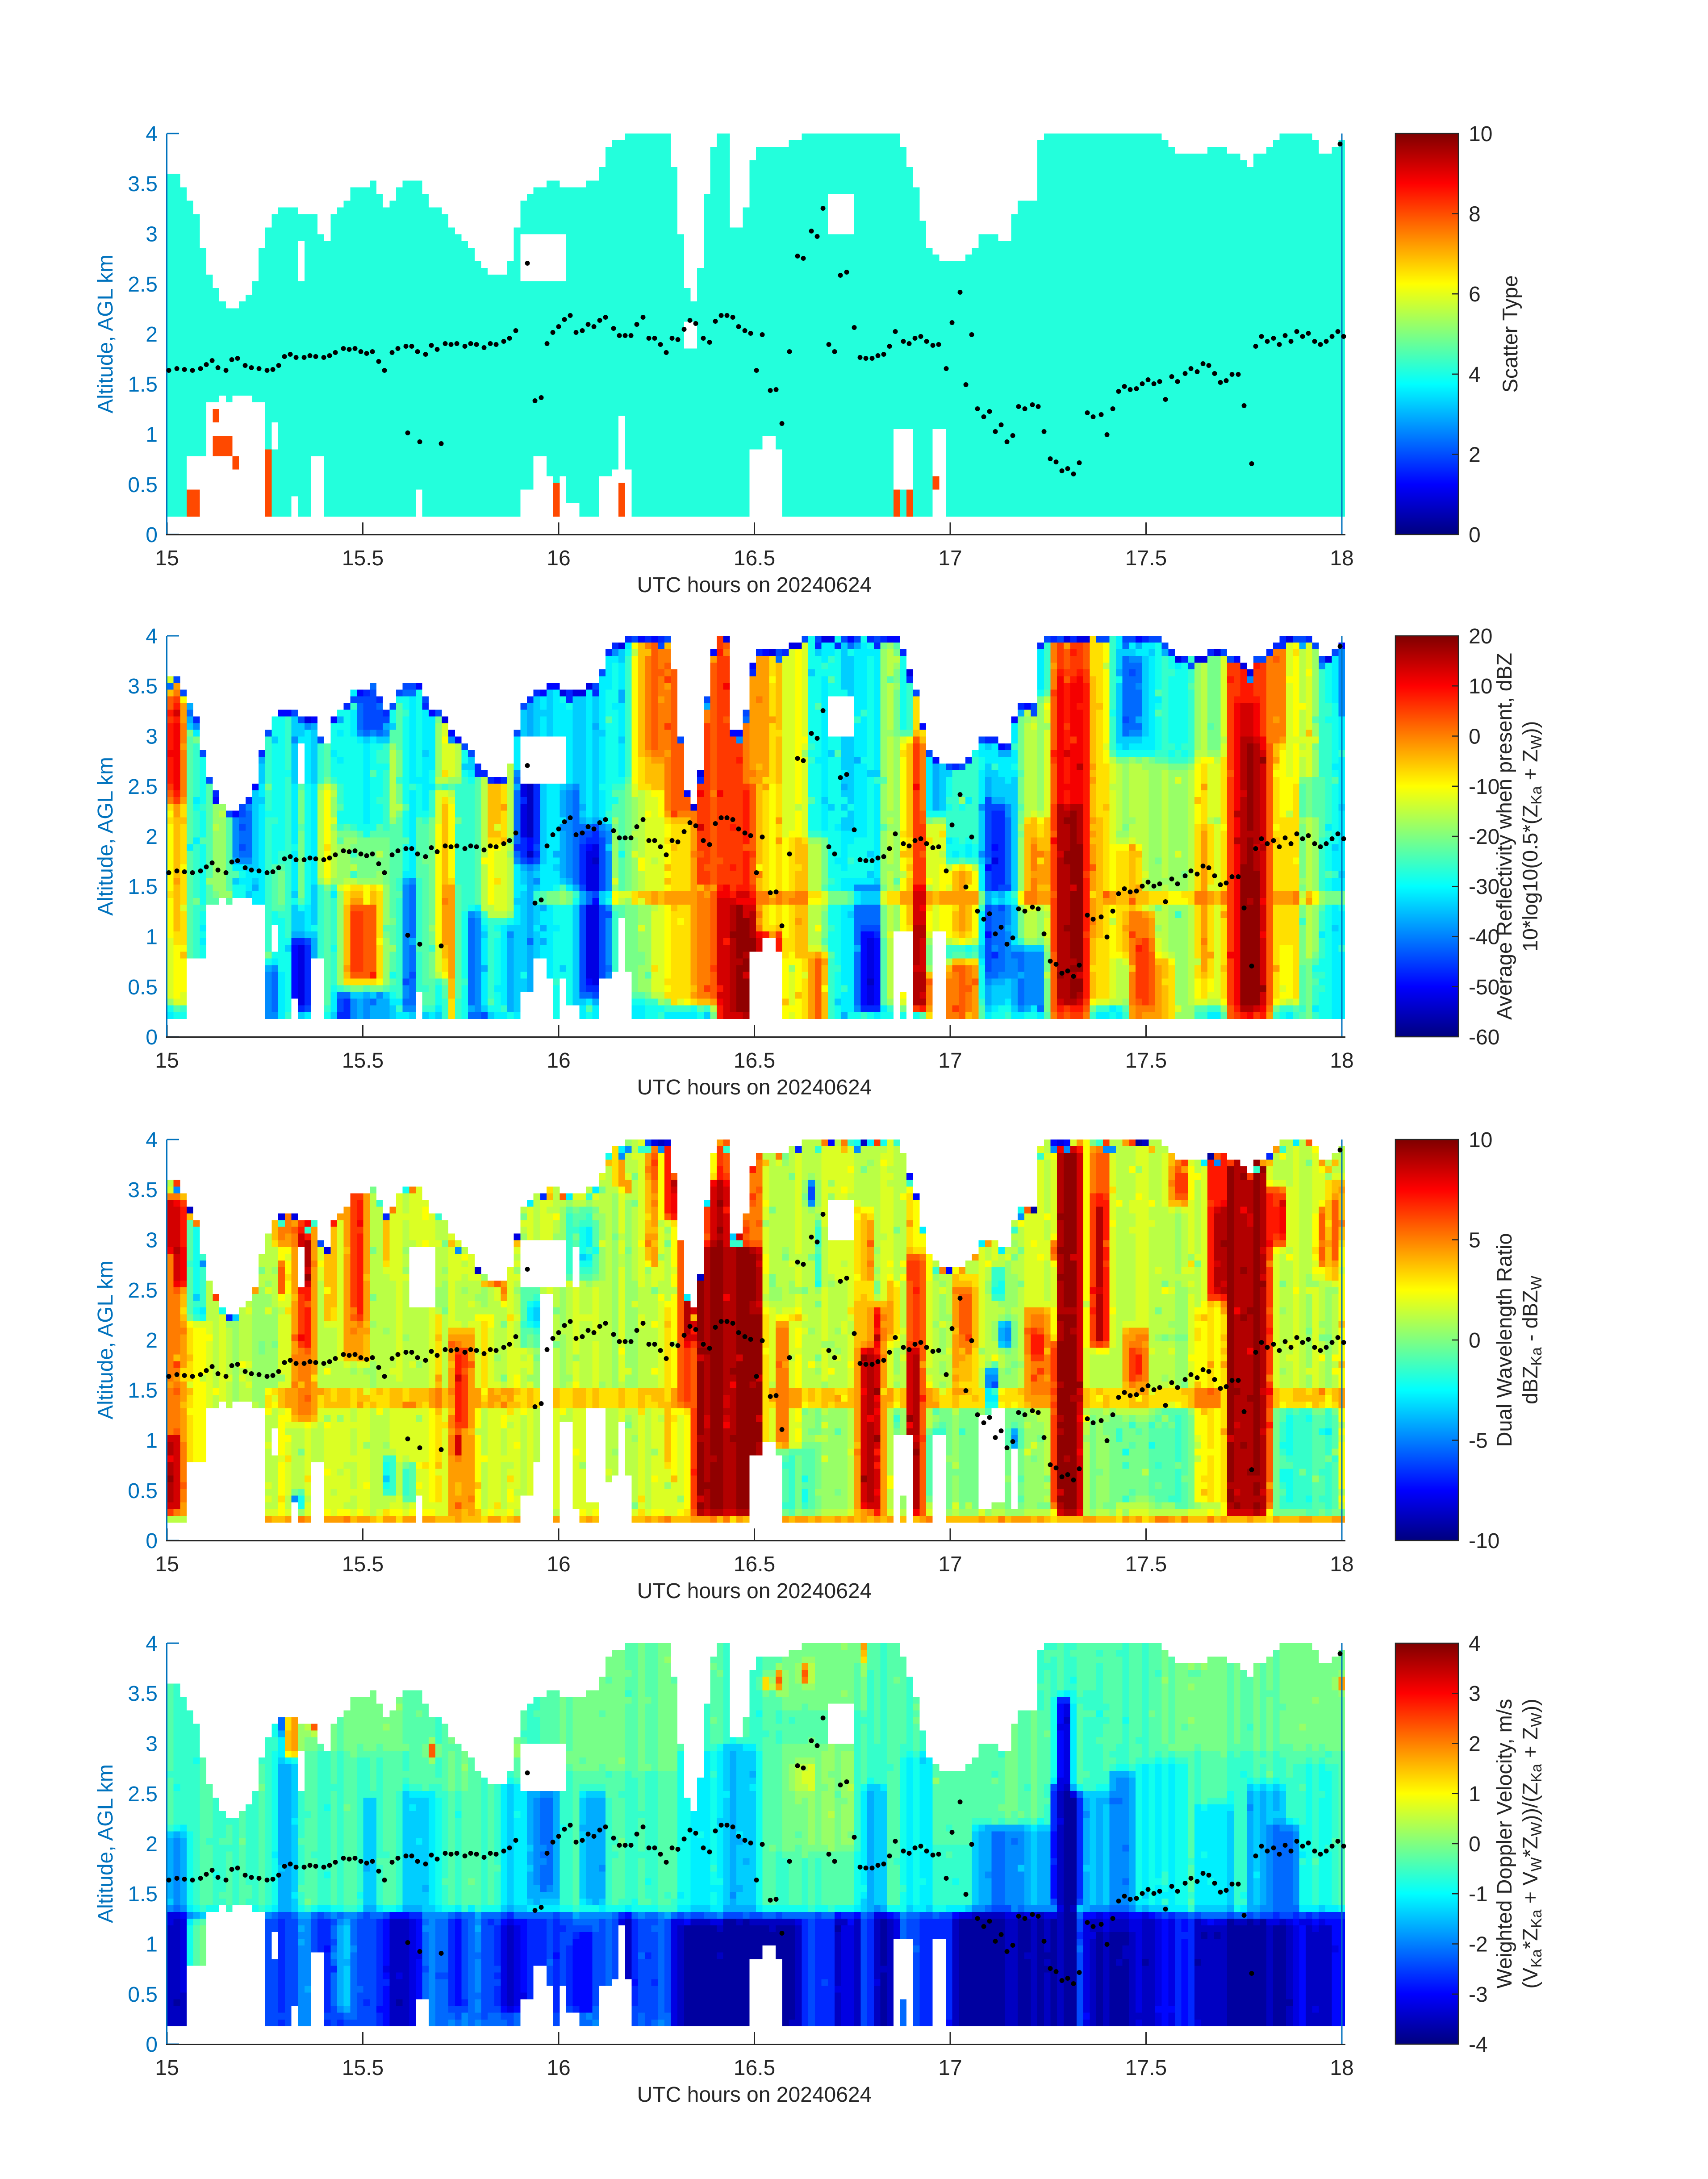  I want to click on svg-text: 20, so click(1480, 636).